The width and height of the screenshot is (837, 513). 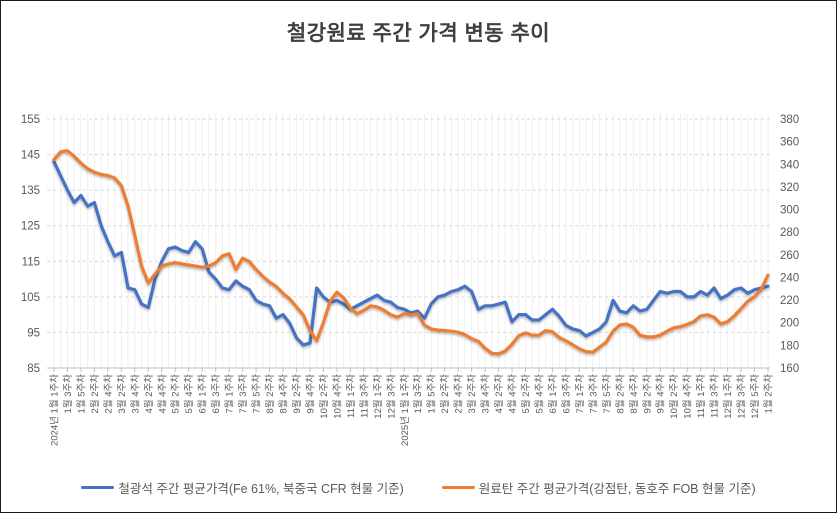 What do you see at coordinates (789, 165) in the screenshot?
I see `right-axis-tick-label: 340` at bounding box center [789, 165].